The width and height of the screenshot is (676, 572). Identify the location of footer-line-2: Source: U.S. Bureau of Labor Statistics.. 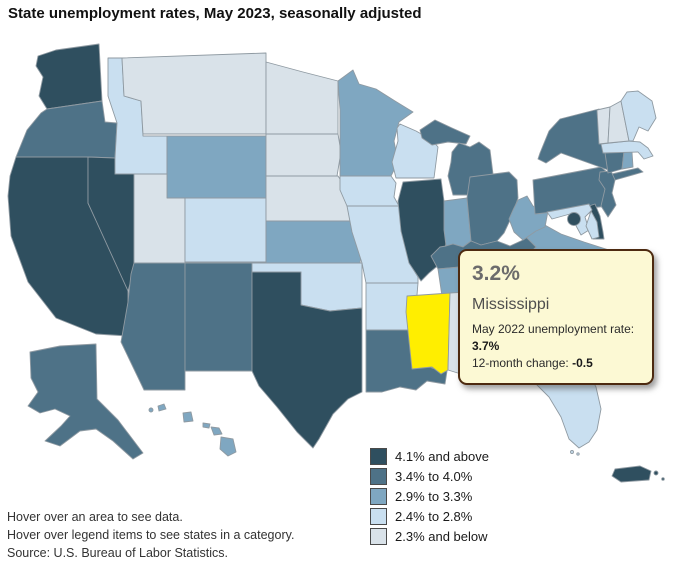
(117, 553).